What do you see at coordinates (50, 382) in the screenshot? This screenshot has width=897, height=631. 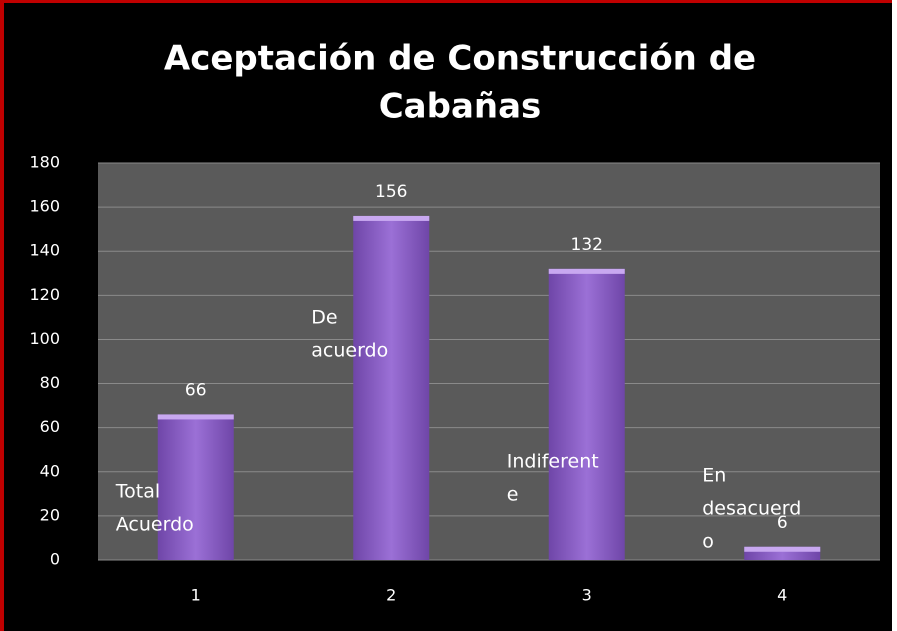 I see `y-tick-label: 80` at bounding box center [50, 382].